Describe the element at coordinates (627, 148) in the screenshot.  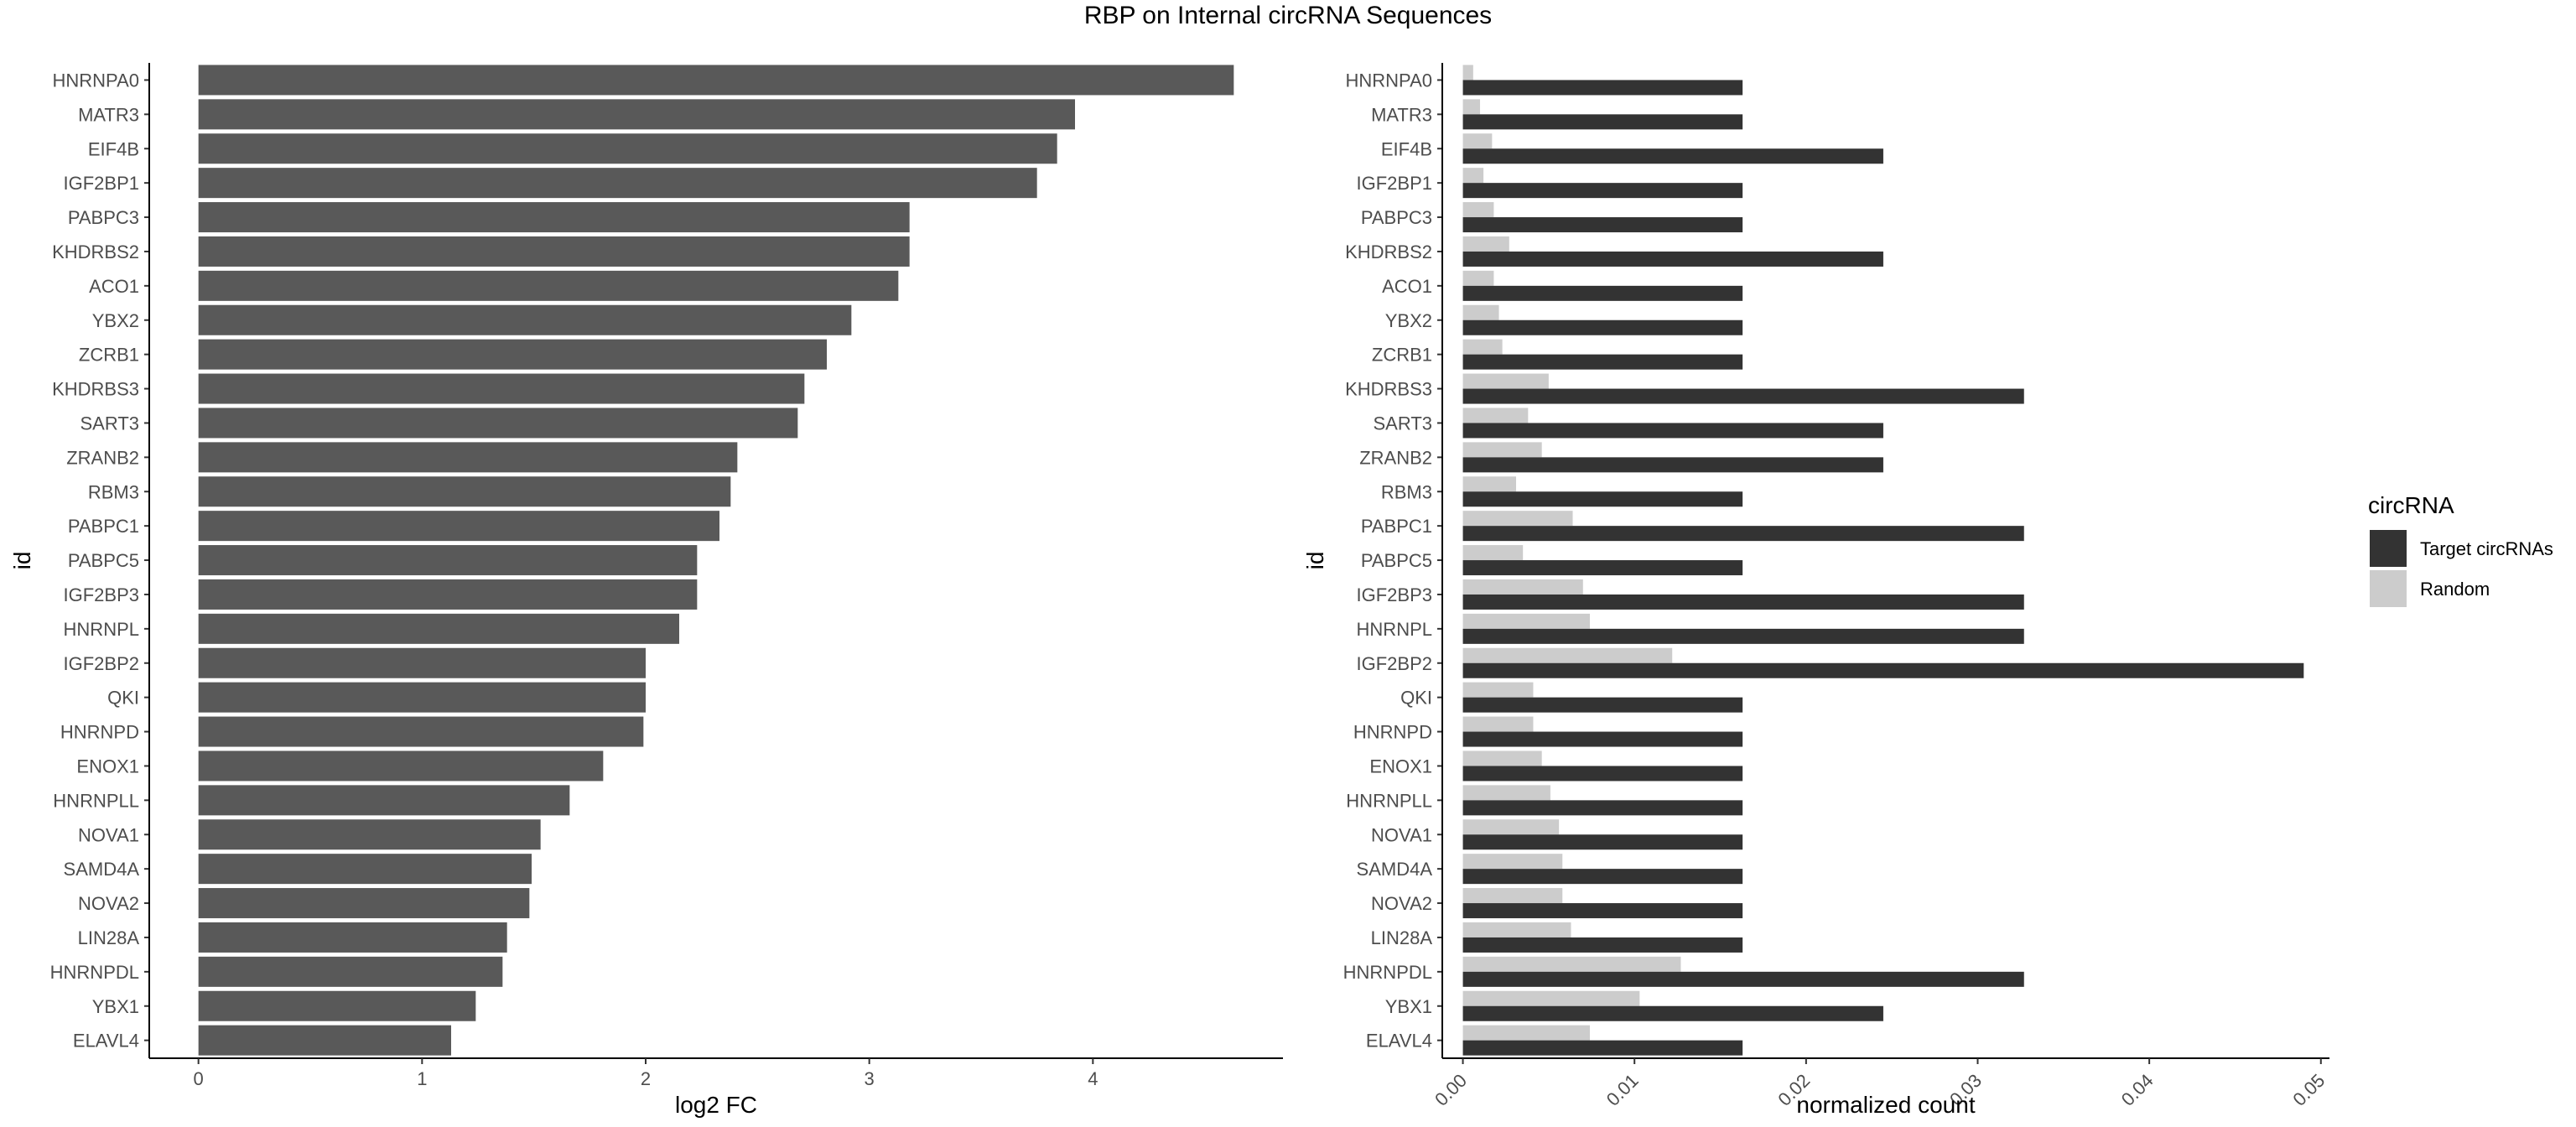
I see `bar-eif4b` at that location.